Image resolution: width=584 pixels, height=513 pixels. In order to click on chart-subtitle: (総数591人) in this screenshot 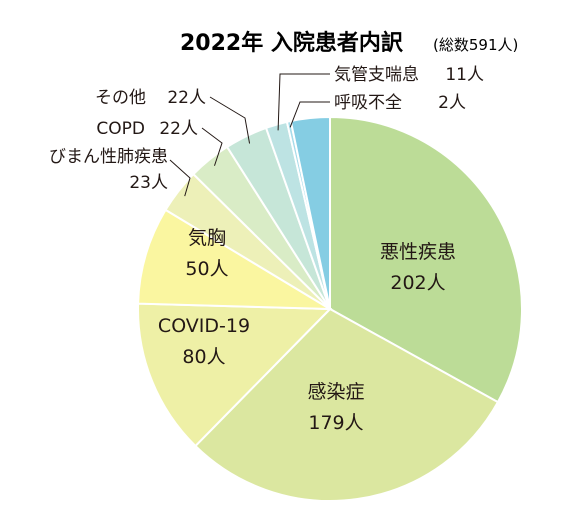, I will do `click(475, 45)`.